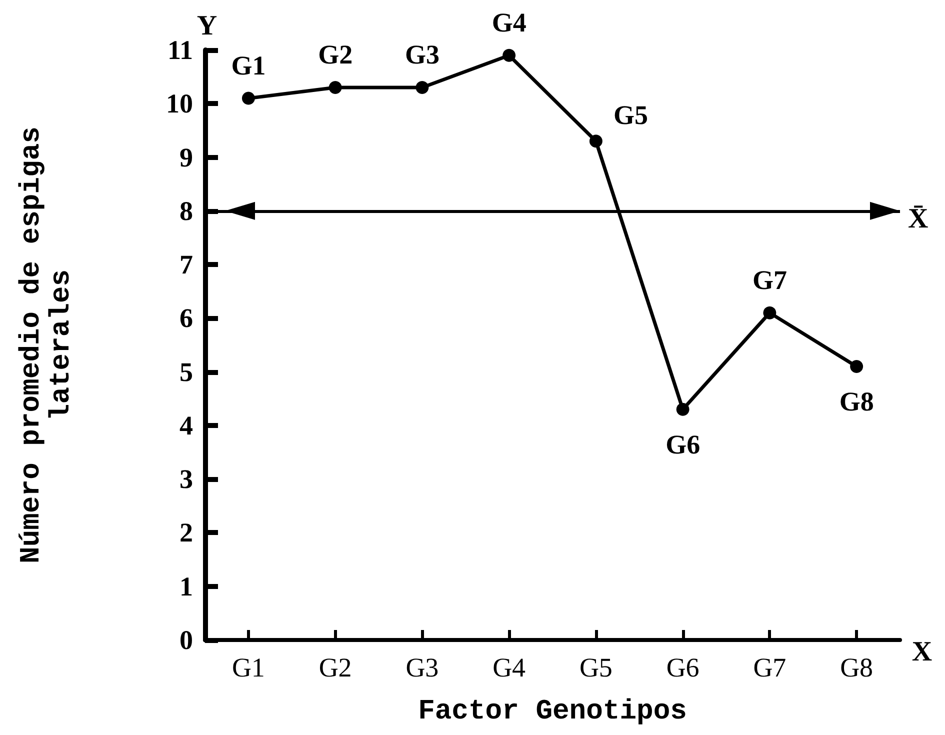  Describe the element at coordinates (186, 265) in the screenshot. I see `y-tick-label: 7` at that location.